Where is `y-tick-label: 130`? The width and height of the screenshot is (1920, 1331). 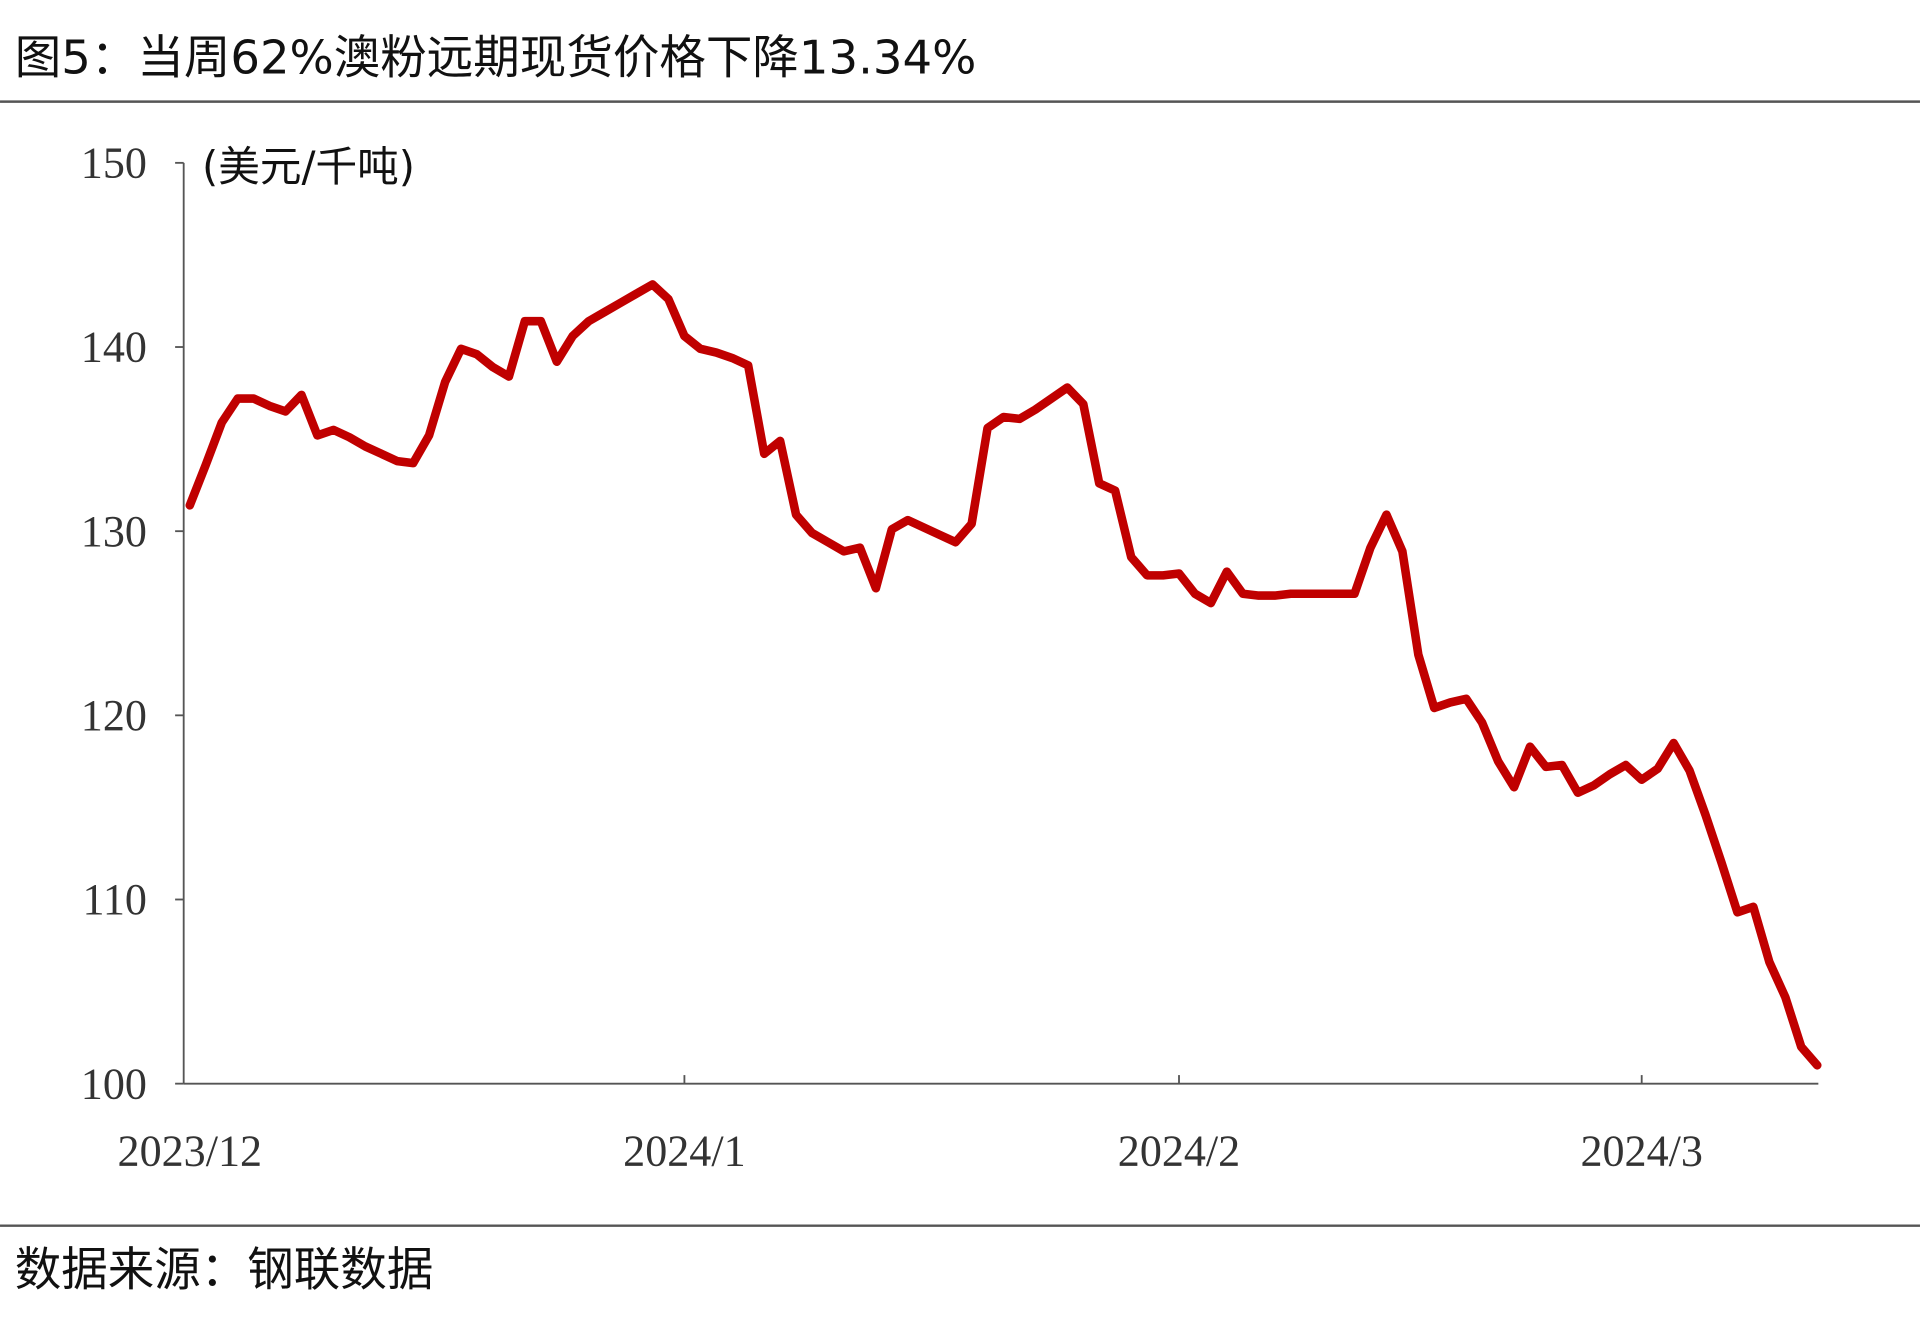
y-tick-label: 130 is located at coordinates (114, 531).